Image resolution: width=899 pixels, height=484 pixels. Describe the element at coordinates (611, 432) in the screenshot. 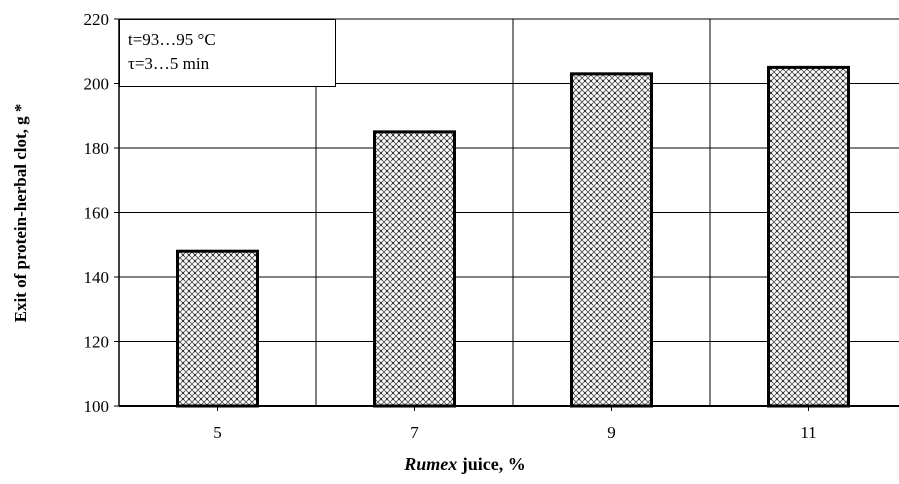

I see `x-tick-label: 9` at that location.